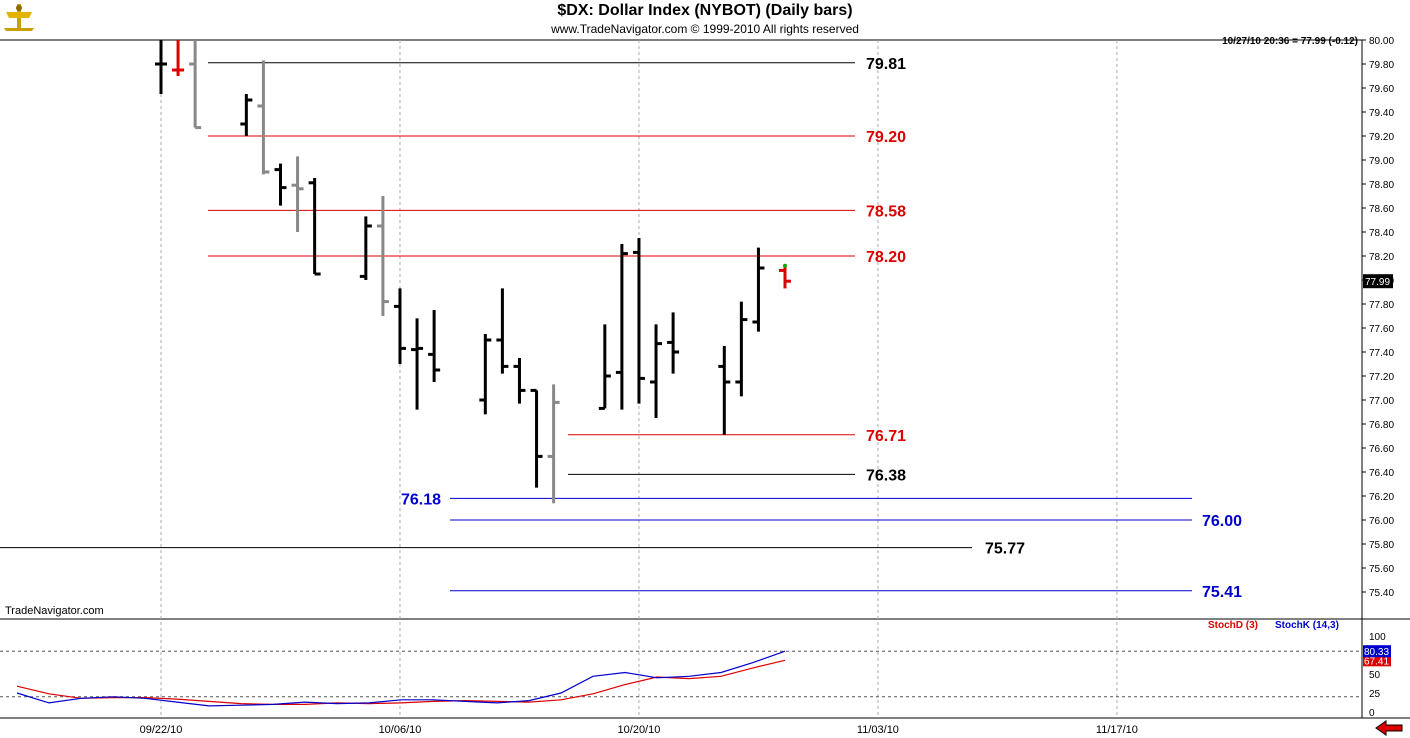 Image resolution: width=1410 pixels, height=738 pixels. I want to click on last-price-marker, so click(785, 265).